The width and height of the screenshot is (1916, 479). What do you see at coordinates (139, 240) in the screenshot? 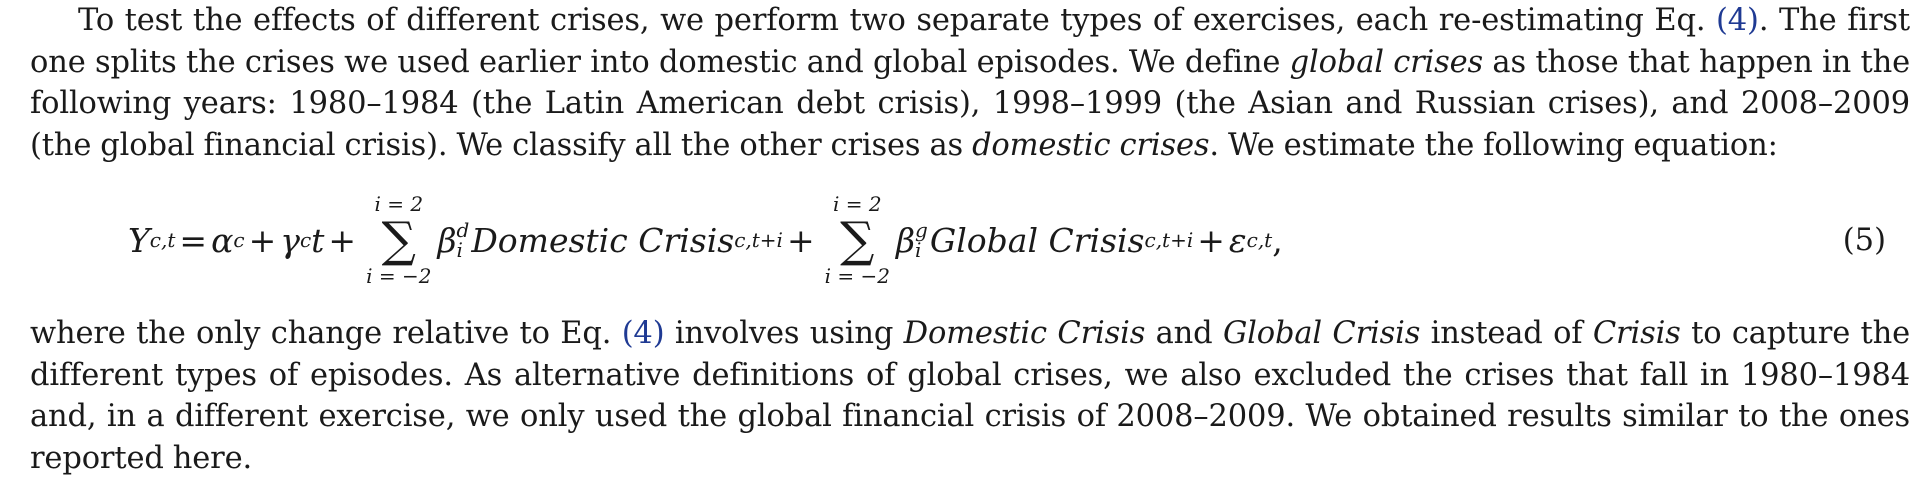
I see `eq-Y: Y` at bounding box center [139, 240].